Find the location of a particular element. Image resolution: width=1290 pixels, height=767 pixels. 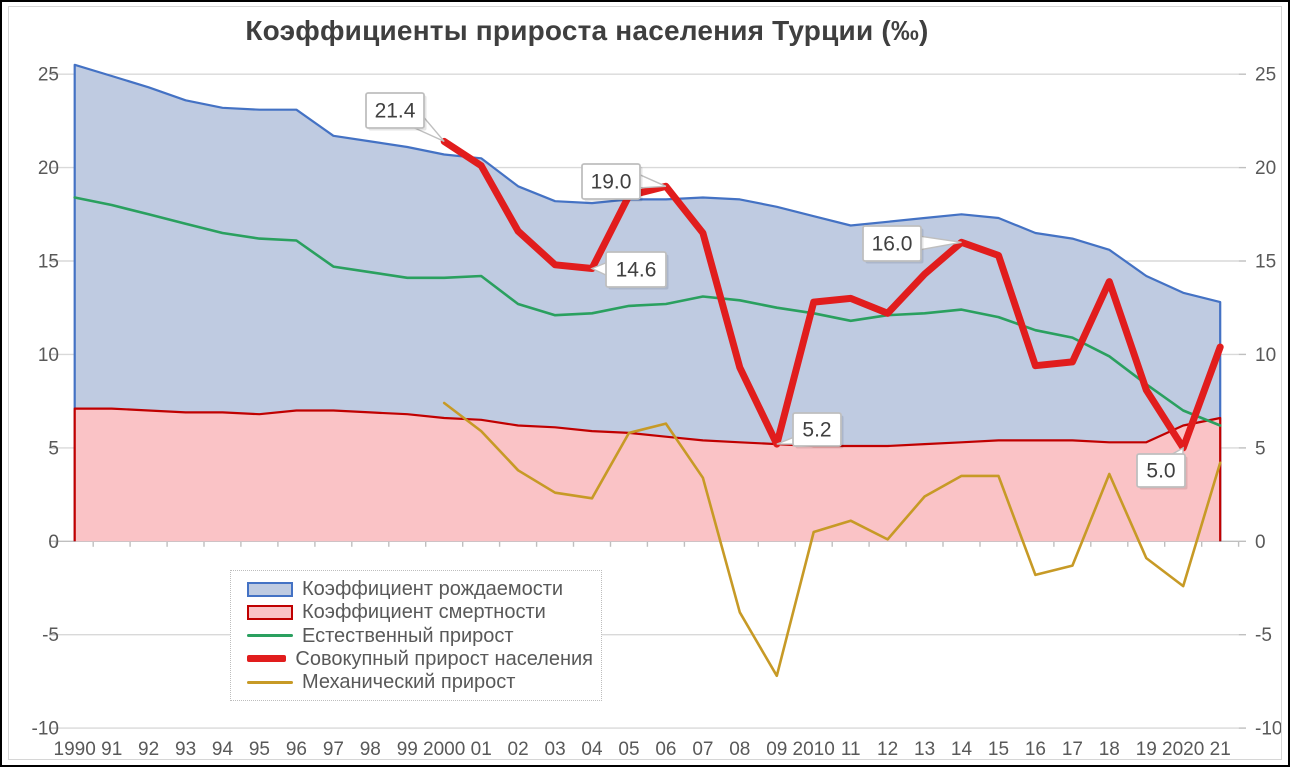

y-axis-labels-left: 25 20 15 10 5 0 -5 -10 is located at coordinates (45, 402).